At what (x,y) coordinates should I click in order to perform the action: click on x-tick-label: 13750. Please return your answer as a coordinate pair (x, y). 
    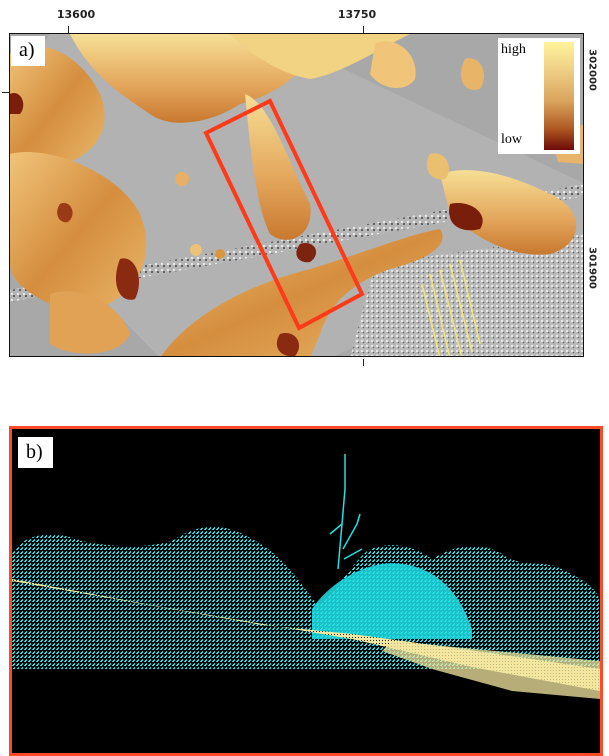
    Looking at the image, I should click on (357, 14).